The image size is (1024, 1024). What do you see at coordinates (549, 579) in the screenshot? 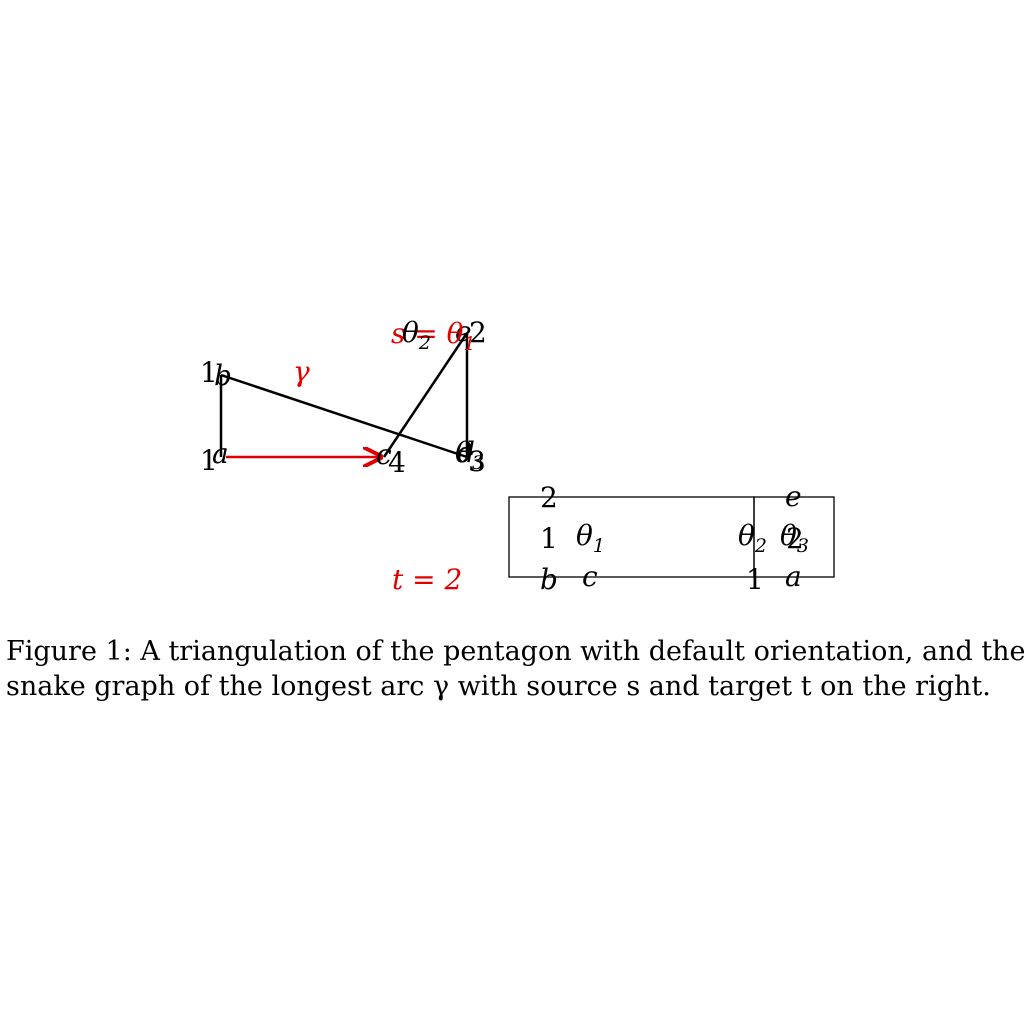
I see `snake-label-b: b` at bounding box center [549, 579].